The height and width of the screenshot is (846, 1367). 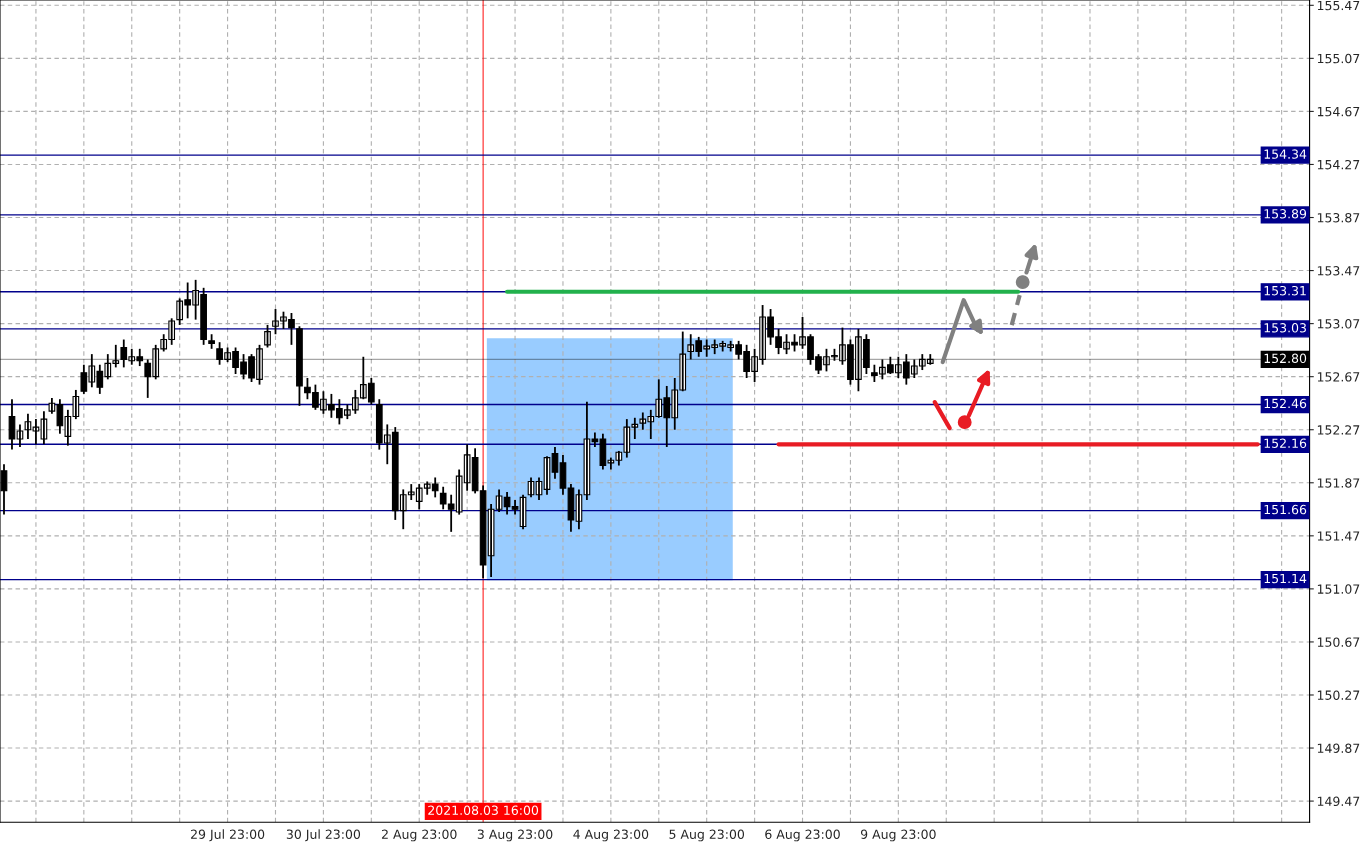 What do you see at coordinates (1338, 748) in the screenshot?
I see `y-tick-label: 149.87` at bounding box center [1338, 748].